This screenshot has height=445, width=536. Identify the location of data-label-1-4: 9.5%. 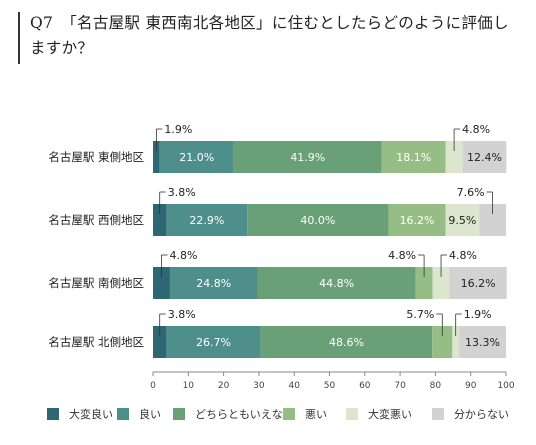
(462, 220).